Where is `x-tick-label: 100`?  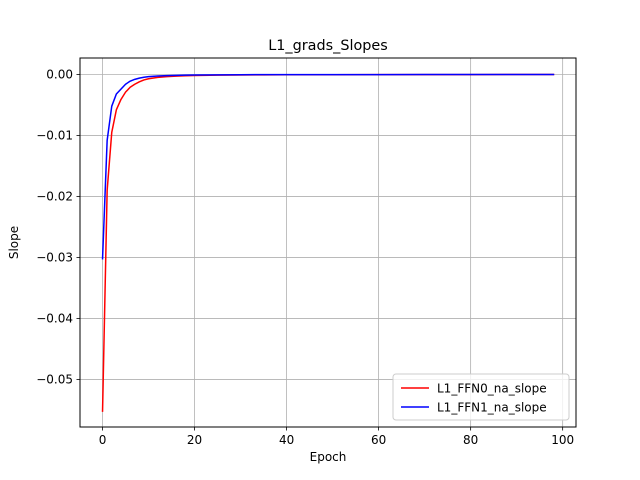
x-tick-label: 100 is located at coordinates (562, 440).